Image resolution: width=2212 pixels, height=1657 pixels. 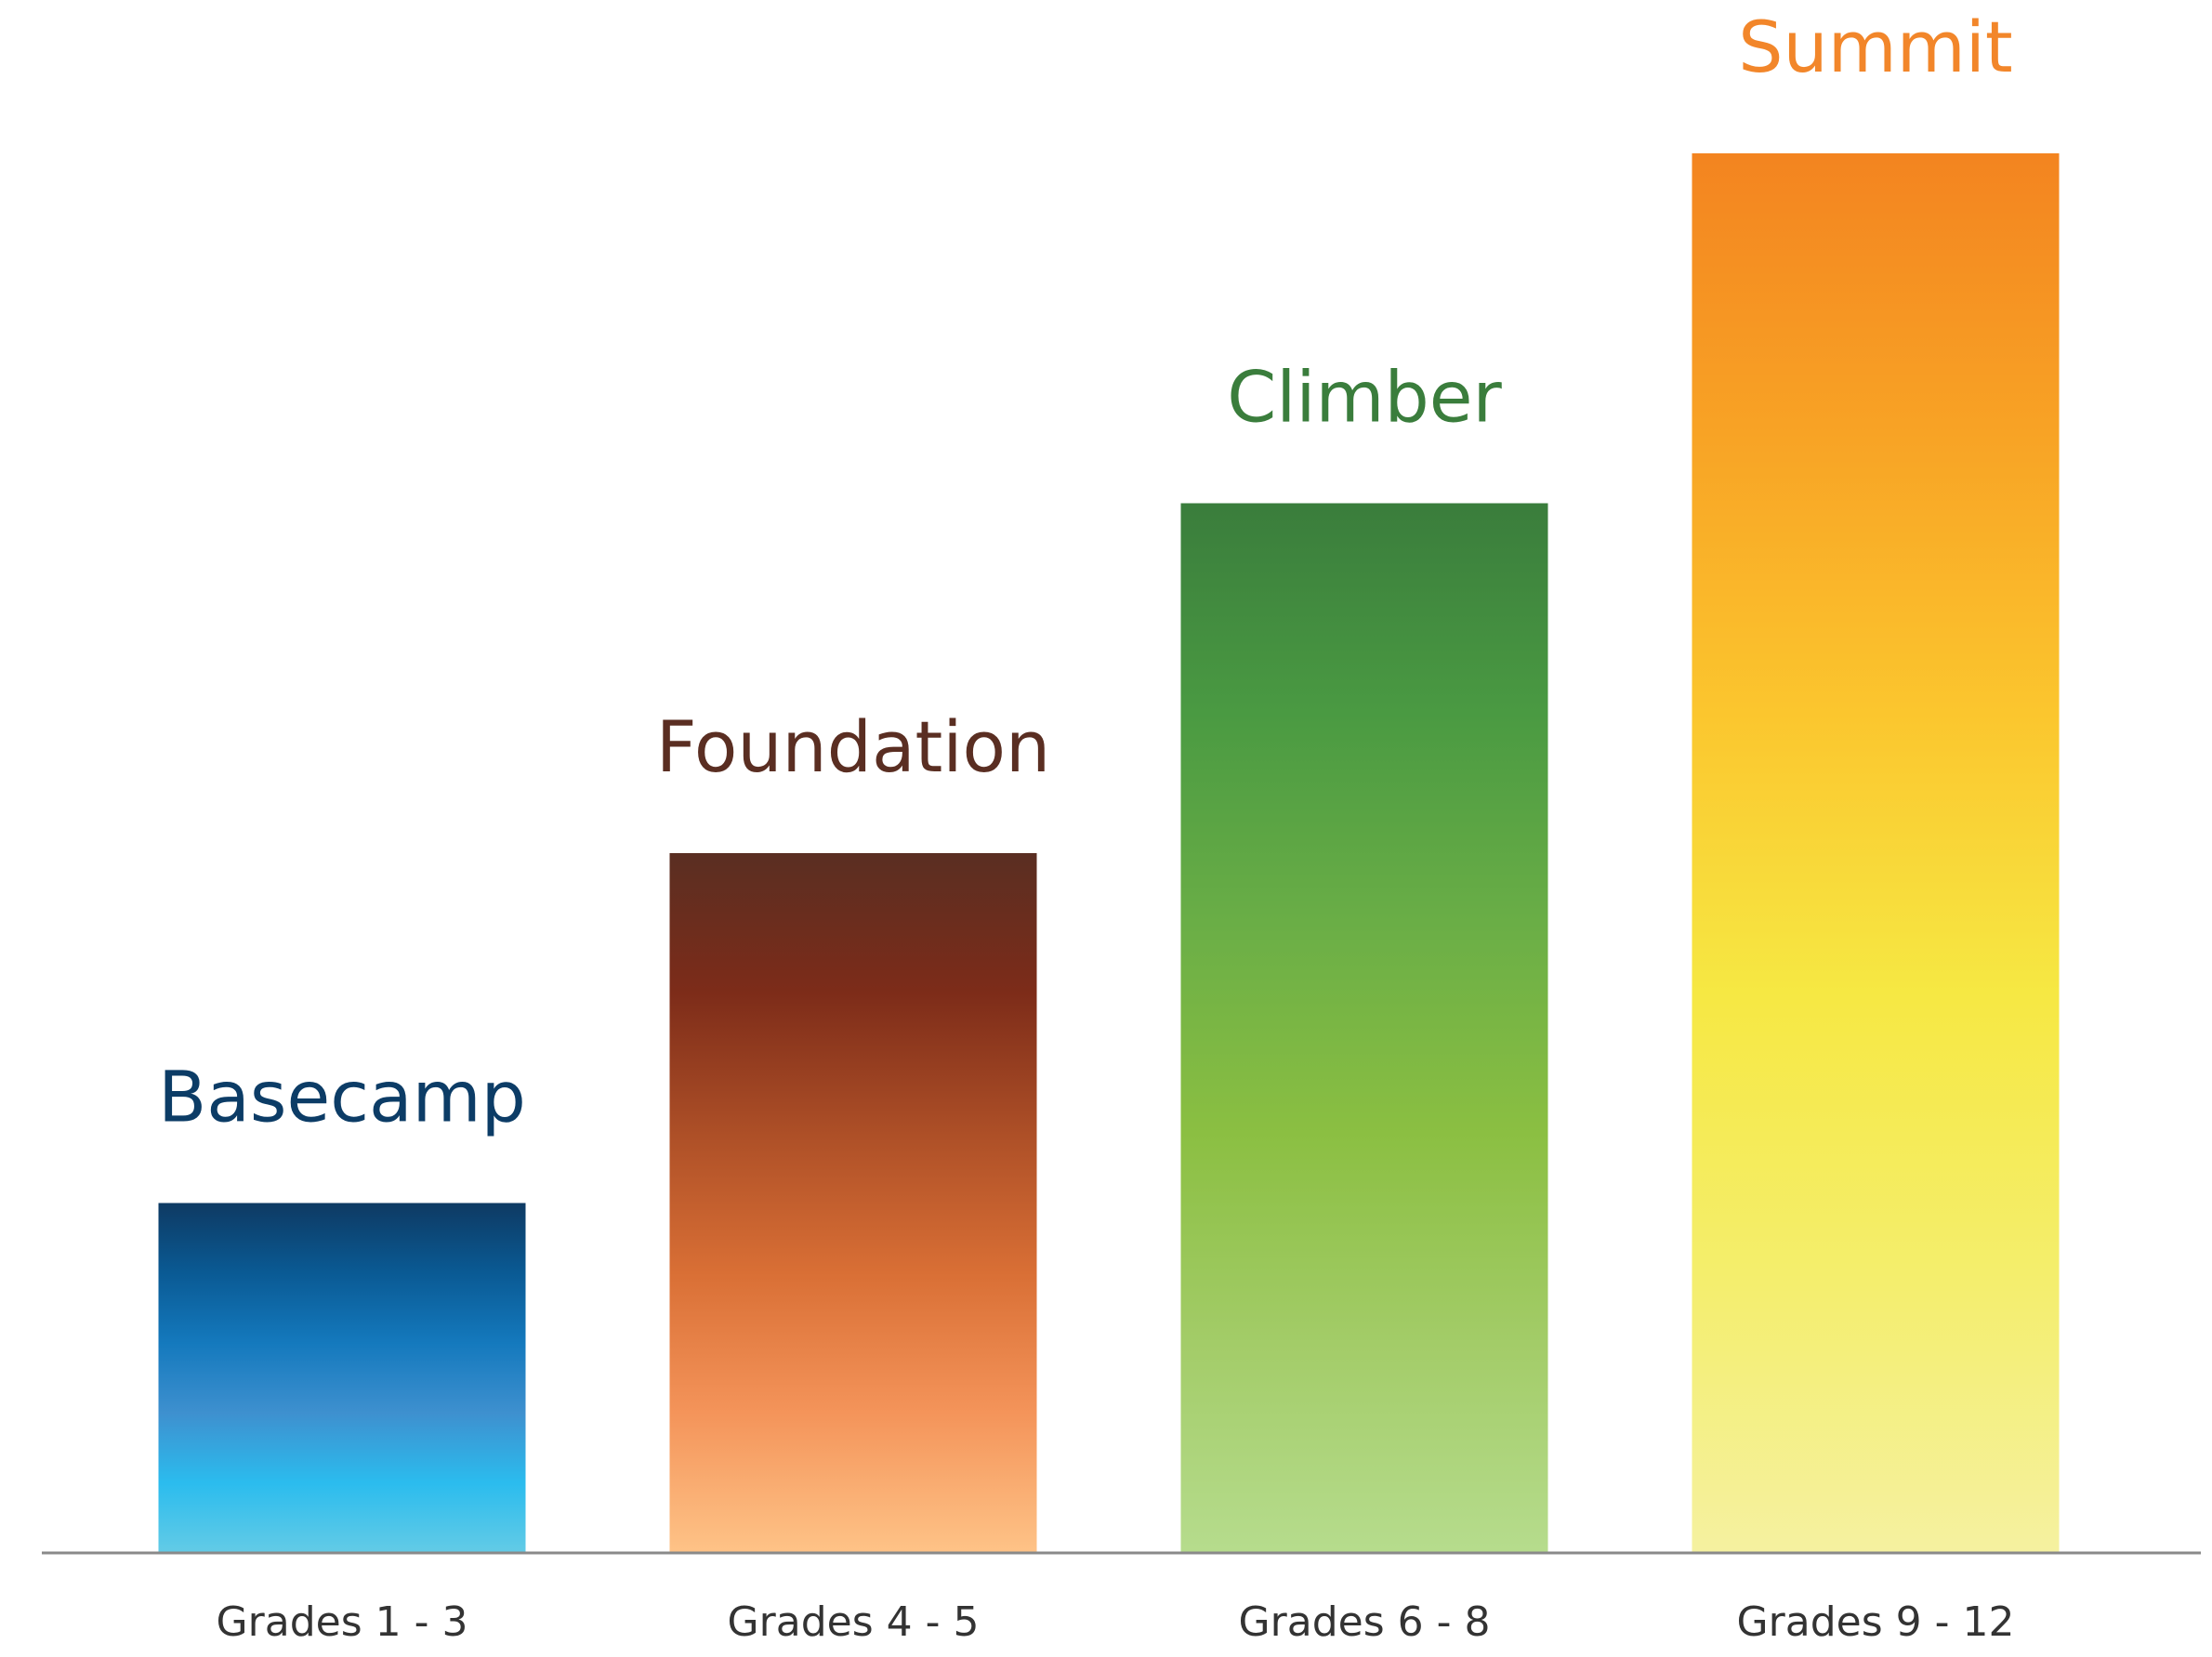 What do you see at coordinates (1364, 397) in the screenshot?
I see `bar-label-climber: Climber` at bounding box center [1364, 397].